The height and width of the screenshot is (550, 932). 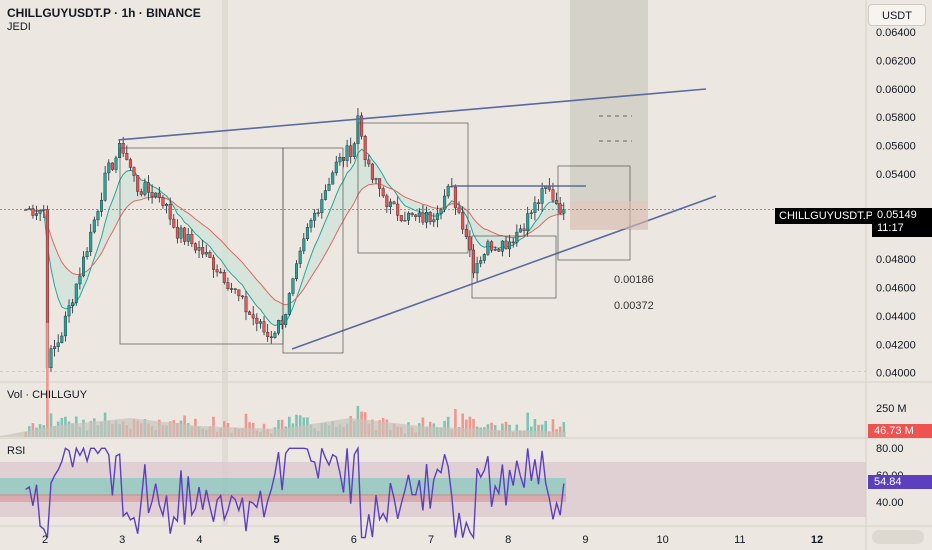 What do you see at coordinates (897, 215) in the screenshot?
I see `last-price-value: 0.05149` at bounding box center [897, 215].